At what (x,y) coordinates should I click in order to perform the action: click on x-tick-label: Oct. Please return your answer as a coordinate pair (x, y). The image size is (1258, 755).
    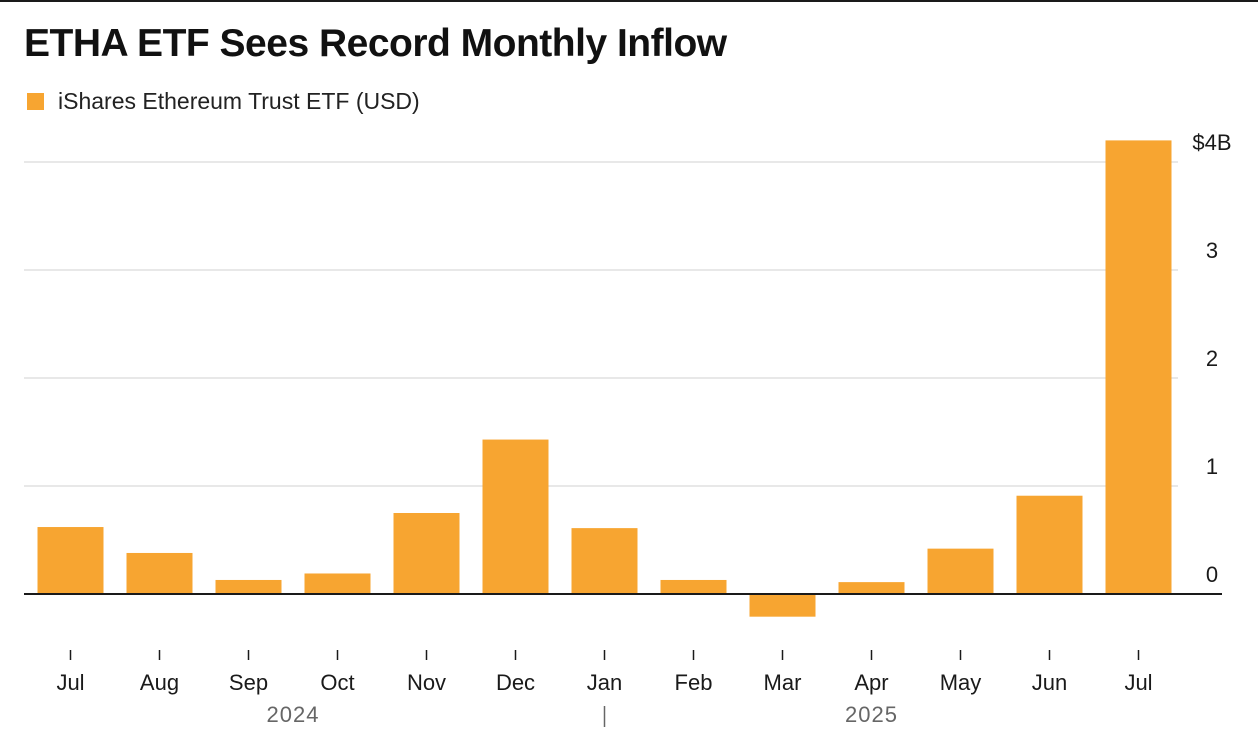
    Looking at the image, I should click on (337, 682).